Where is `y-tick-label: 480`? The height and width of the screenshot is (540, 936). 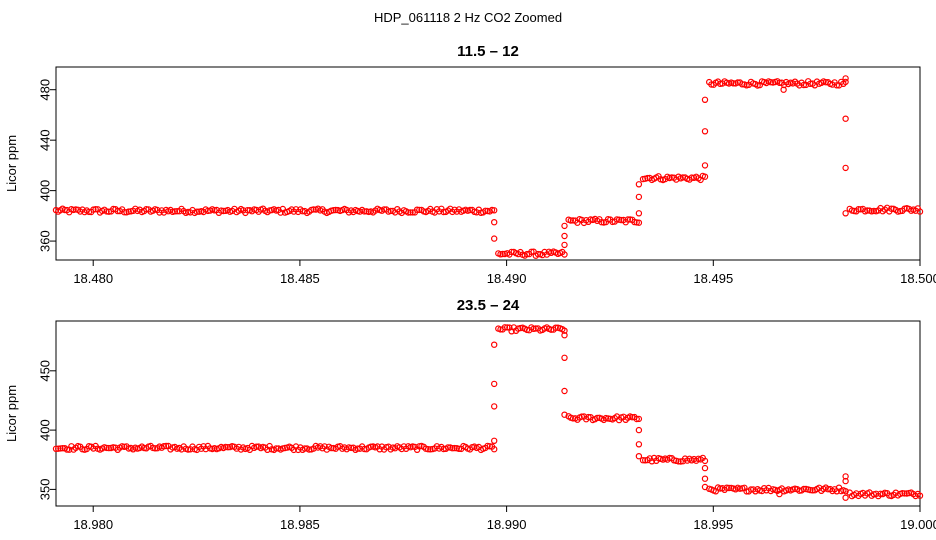 y-tick-label: 480 is located at coordinates (45, 90).